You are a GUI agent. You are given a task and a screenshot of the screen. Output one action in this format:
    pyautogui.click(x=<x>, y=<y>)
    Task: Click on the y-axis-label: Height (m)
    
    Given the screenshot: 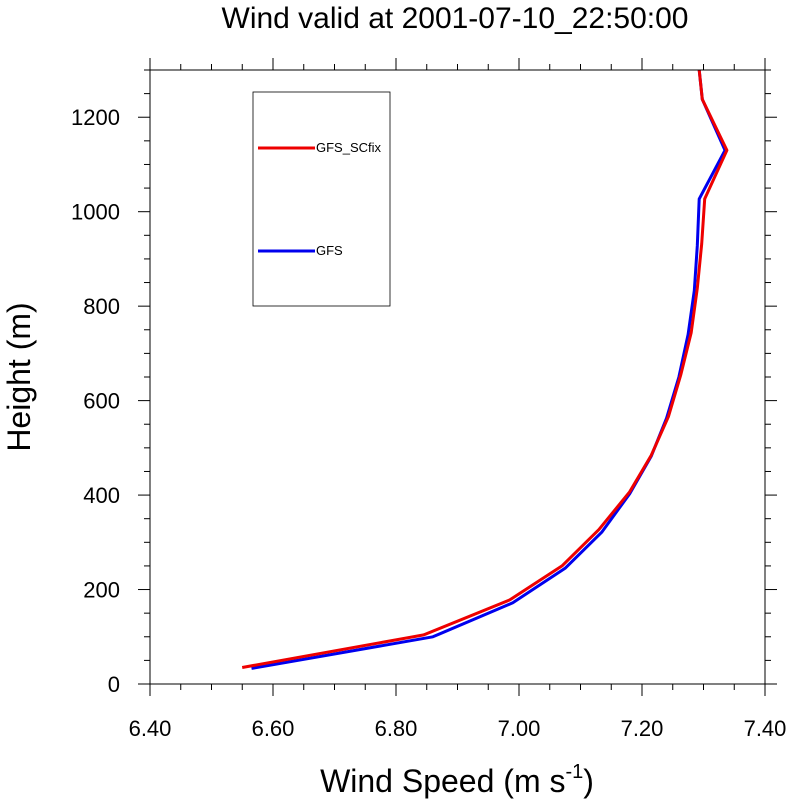 What is the action you would take?
    pyautogui.click(x=19, y=376)
    